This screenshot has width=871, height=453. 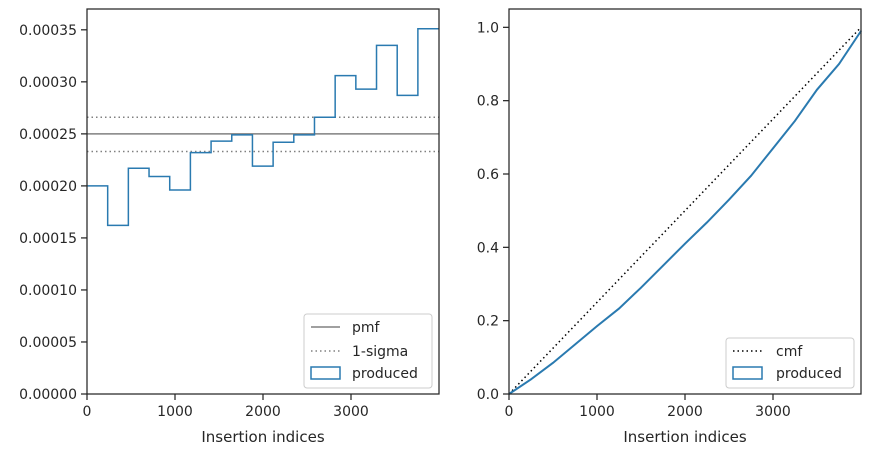 I want to click on right-legend-box, so click(x=790, y=363).